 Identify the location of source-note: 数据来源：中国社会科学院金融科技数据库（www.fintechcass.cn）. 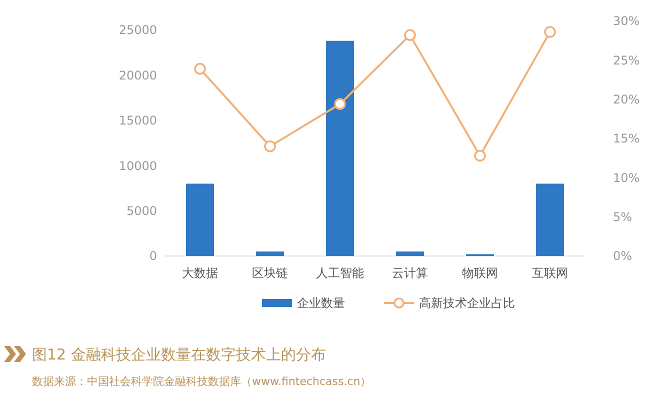
(202, 381).